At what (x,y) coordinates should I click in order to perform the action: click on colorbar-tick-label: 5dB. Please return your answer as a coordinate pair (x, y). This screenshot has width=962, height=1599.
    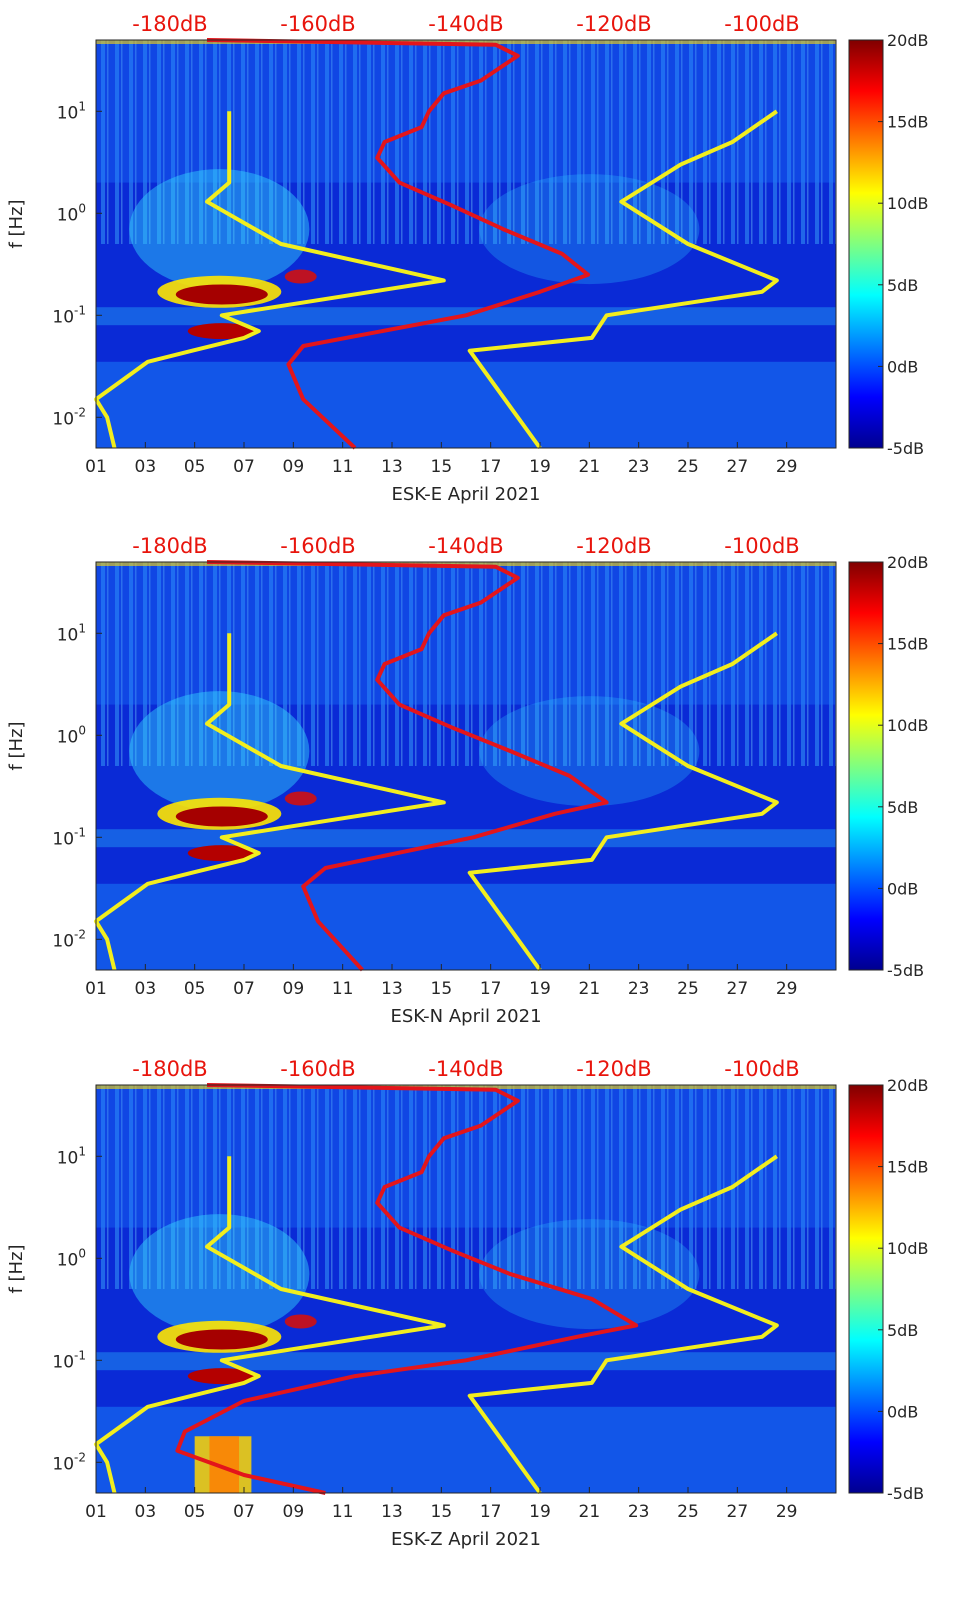
    Looking at the image, I should click on (902, 807).